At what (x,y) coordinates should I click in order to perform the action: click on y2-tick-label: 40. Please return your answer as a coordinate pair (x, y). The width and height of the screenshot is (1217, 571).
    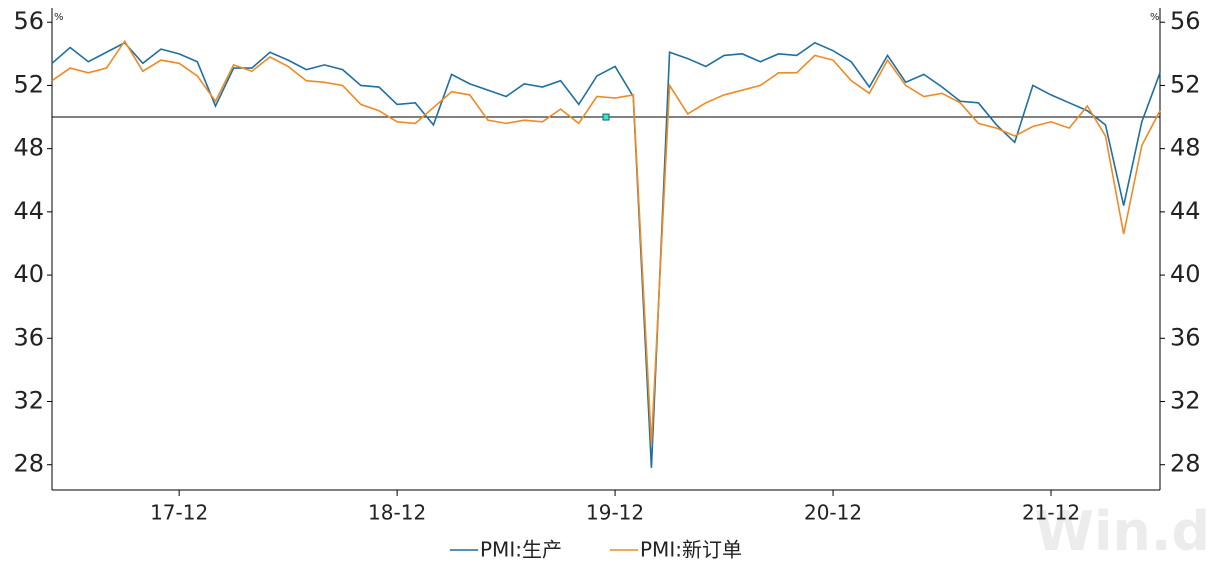
    Looking at the image, I should click on (1185, 274).